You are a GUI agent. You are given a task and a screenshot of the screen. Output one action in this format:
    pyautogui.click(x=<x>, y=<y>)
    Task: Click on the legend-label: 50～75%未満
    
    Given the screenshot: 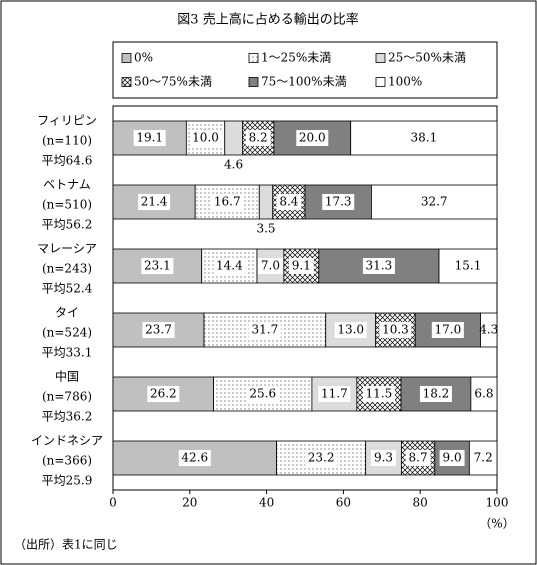 What is the action you would take?
    pyautogui.click(x=173, y=82)
    